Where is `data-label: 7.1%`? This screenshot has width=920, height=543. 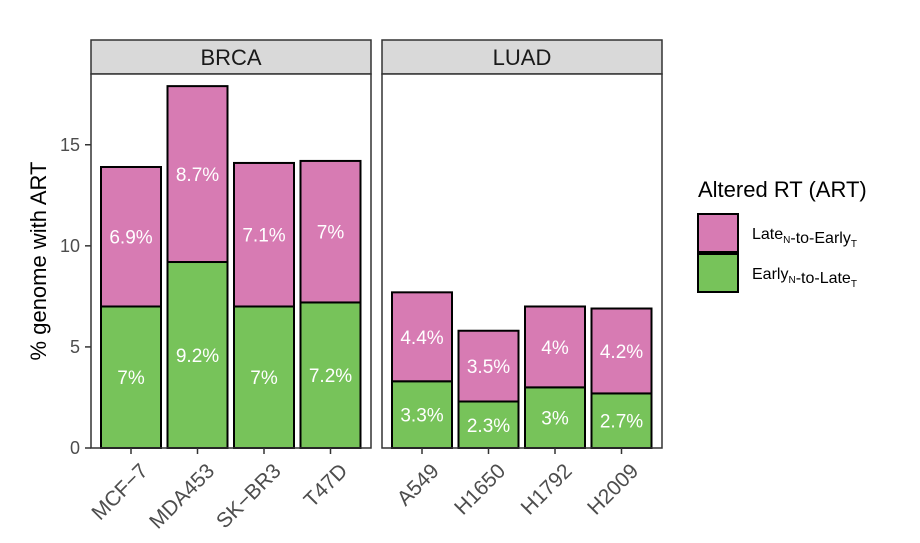
data-label: 7.1% is located at coordinates (263, 236).